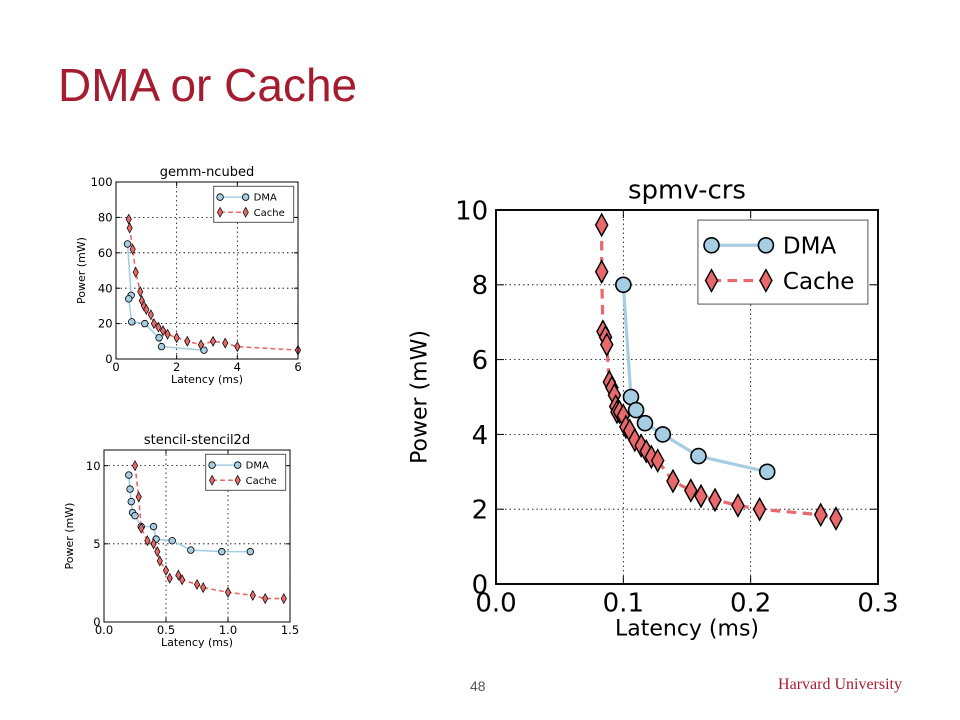  Describe the element at coordinates (819, 282) in the screenshot. I see `legend-label-cache: Cache` at that location.